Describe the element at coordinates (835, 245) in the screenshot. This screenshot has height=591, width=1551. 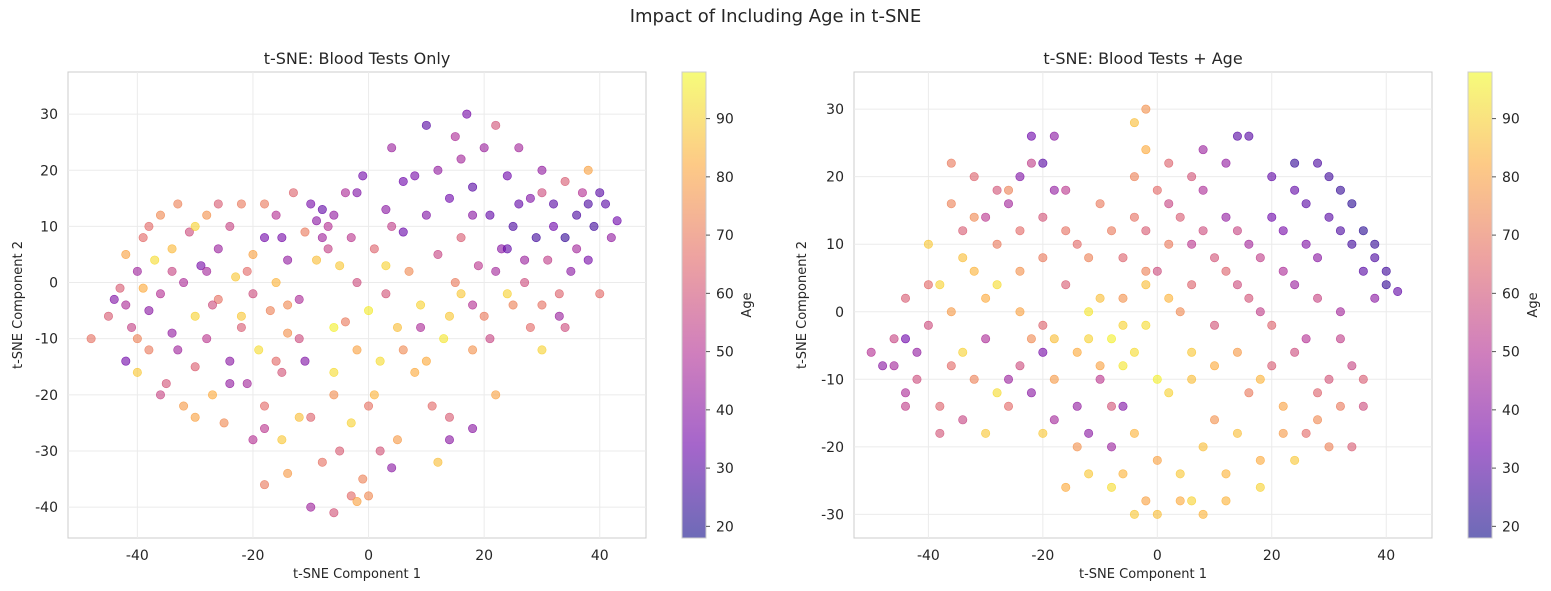
I see `y-tick-label: 10` at that location.